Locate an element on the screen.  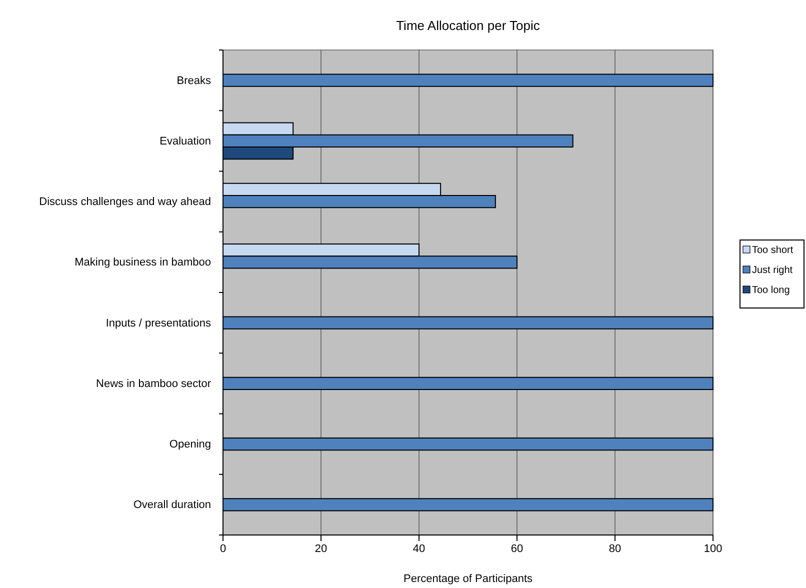
x-axis-title: Percentage of Participants is located at coordinates (468, 579).